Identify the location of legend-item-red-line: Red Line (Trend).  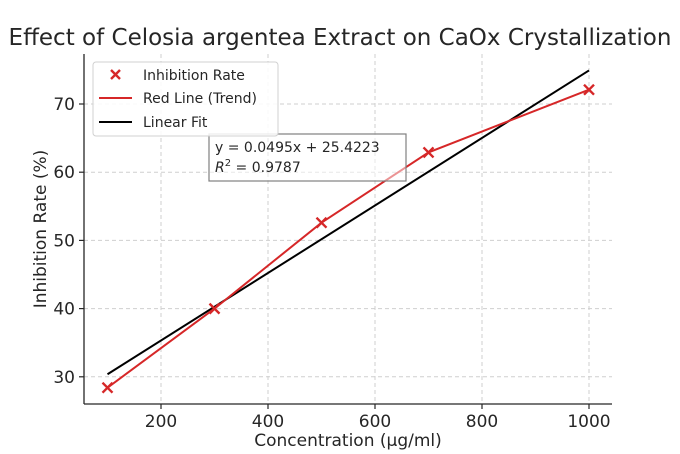
(178, 99).